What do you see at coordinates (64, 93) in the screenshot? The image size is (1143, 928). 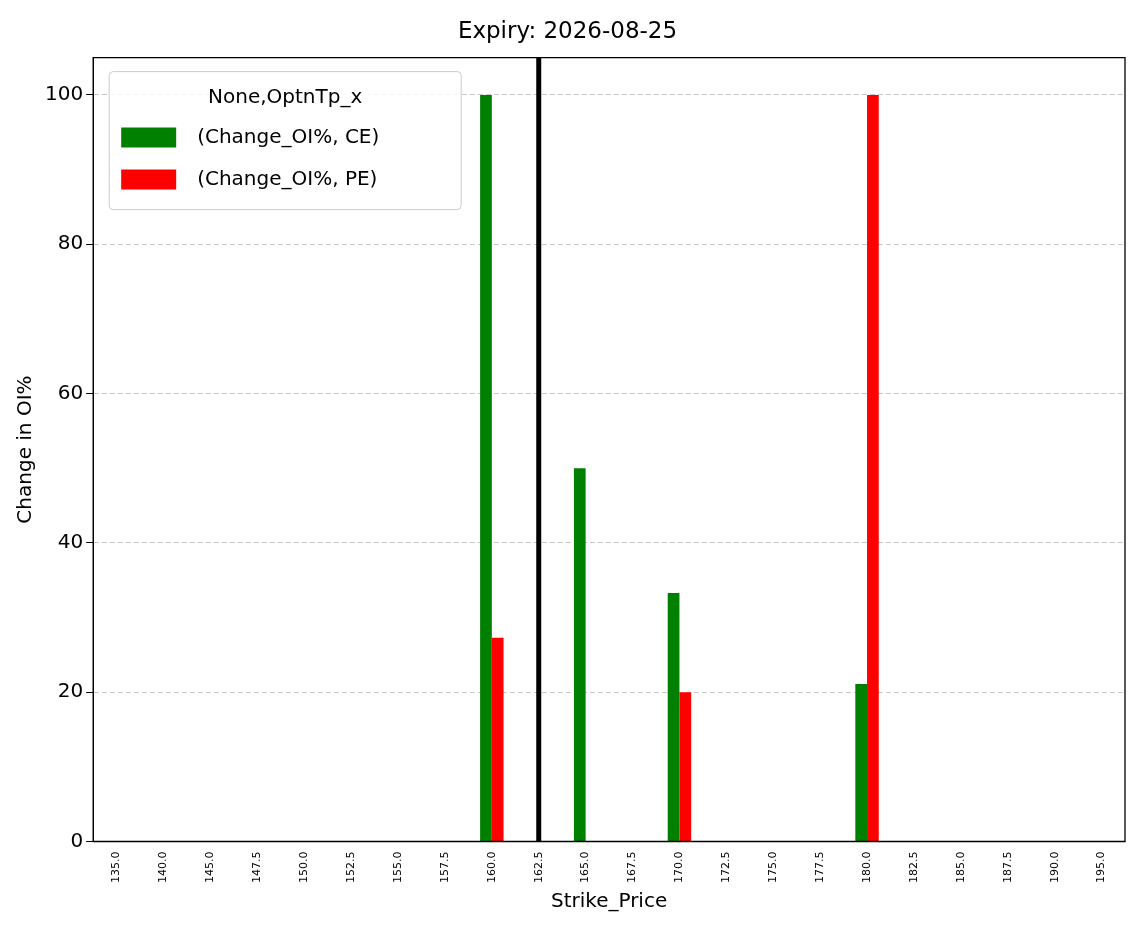 I see `y-tick-label: 100` at bounding box center [64, 93].